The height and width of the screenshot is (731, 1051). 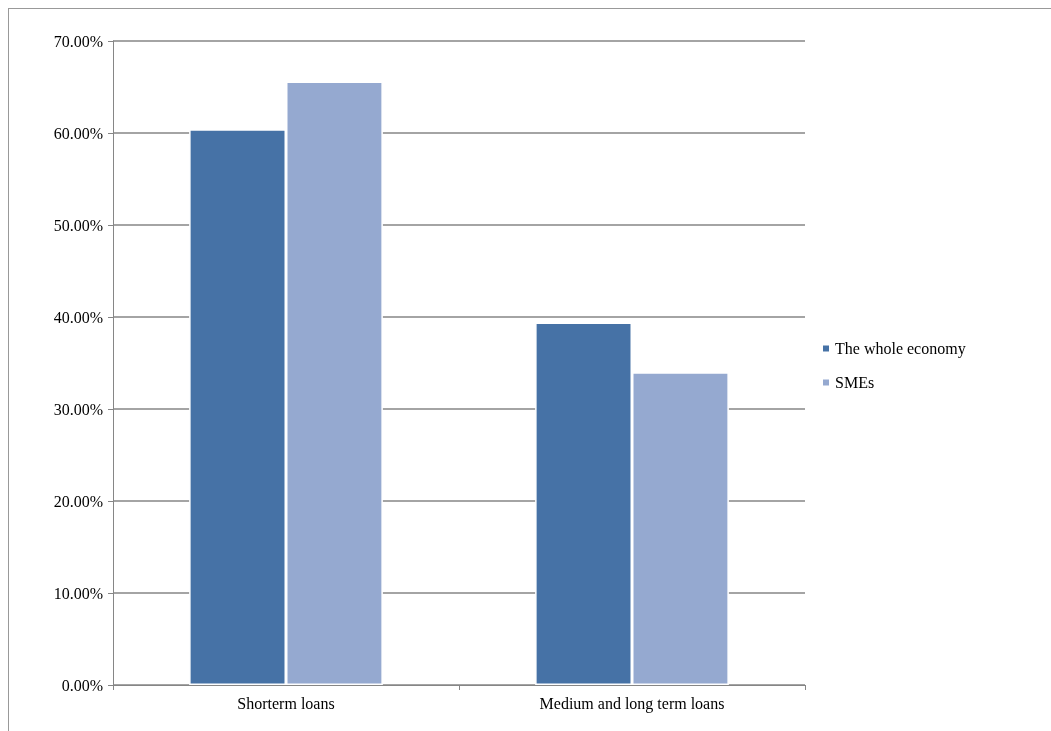 What do you see at coordinates (78, 593) in the screenshot?
I see `y-tick-label: 10.00%` at bounding box center [78, 593].